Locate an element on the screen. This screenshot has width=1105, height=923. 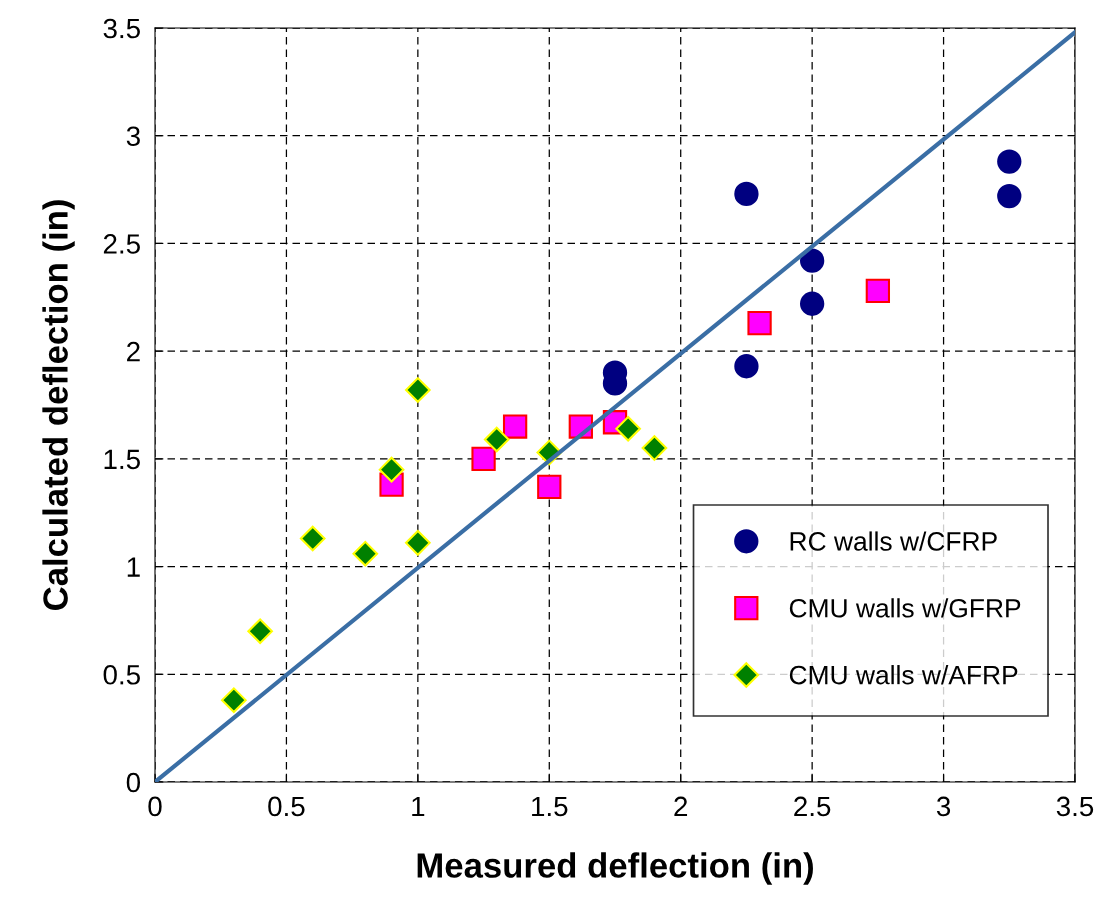
y-tick-label: 2.5 is located at coordinates (121, 244).